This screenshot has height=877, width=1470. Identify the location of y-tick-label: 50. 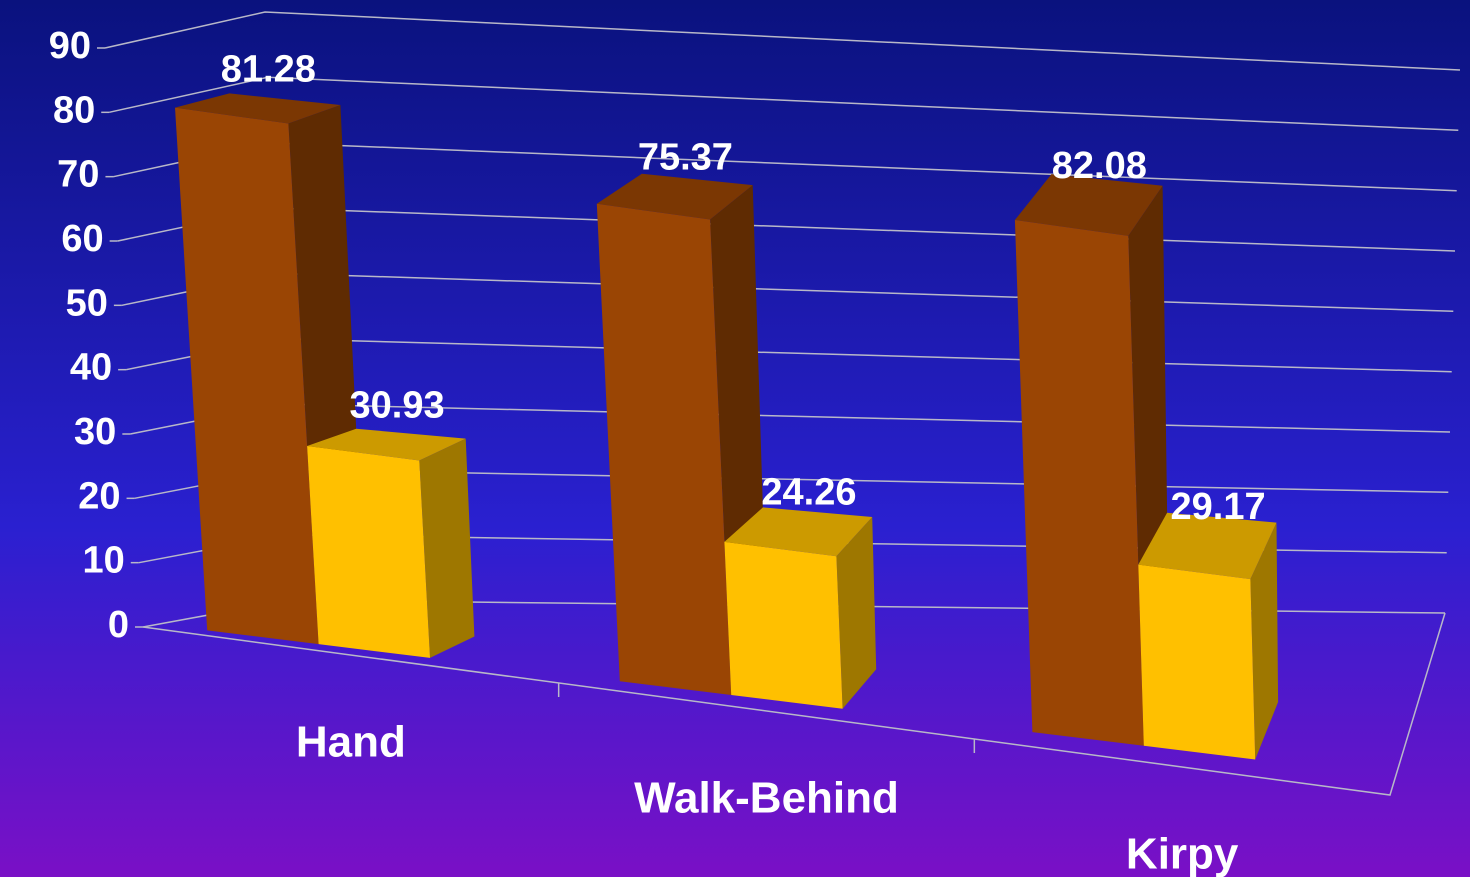
(87, 303).